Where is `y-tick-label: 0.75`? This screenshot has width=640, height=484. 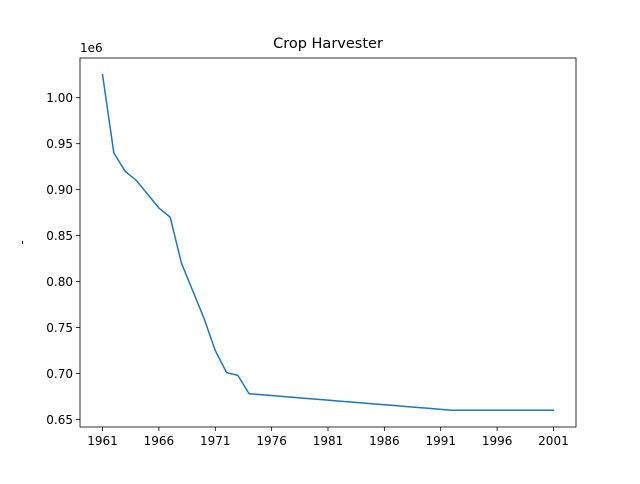
y-tick-label: 0.75 is located at coordinates (59, 328).